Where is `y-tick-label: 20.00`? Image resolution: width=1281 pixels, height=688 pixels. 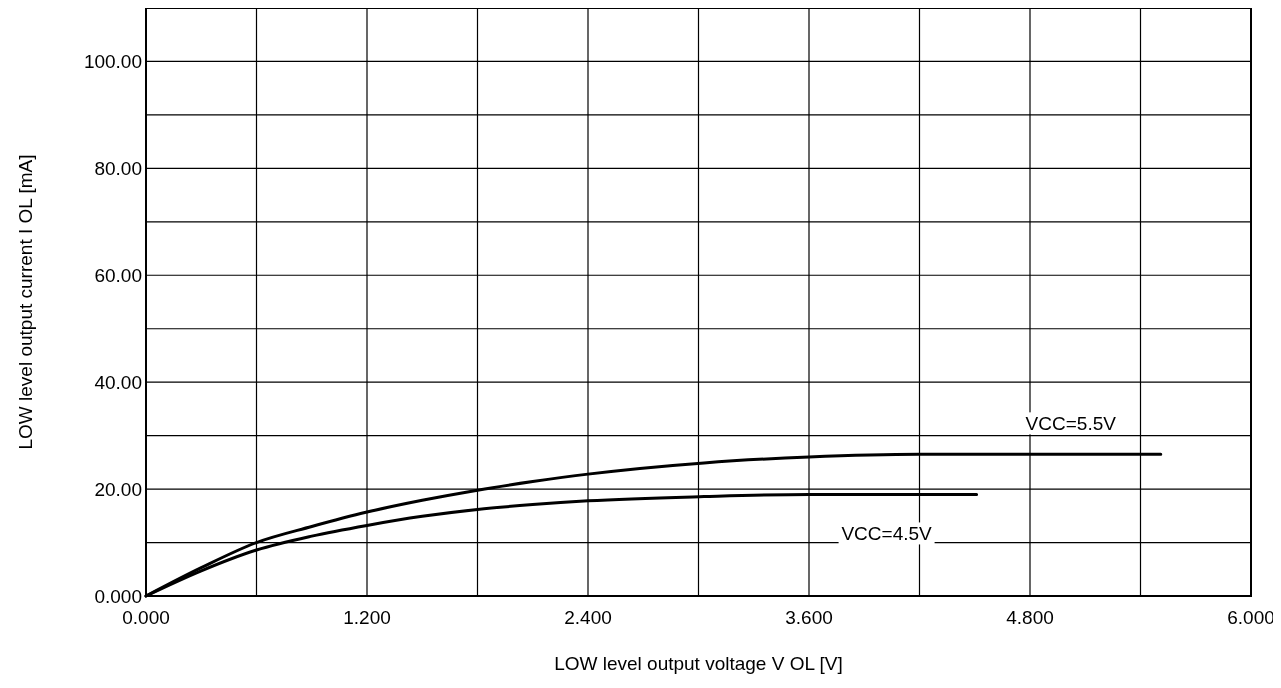
y-tick-label: 20.00 is located at coordinates (118, 490).